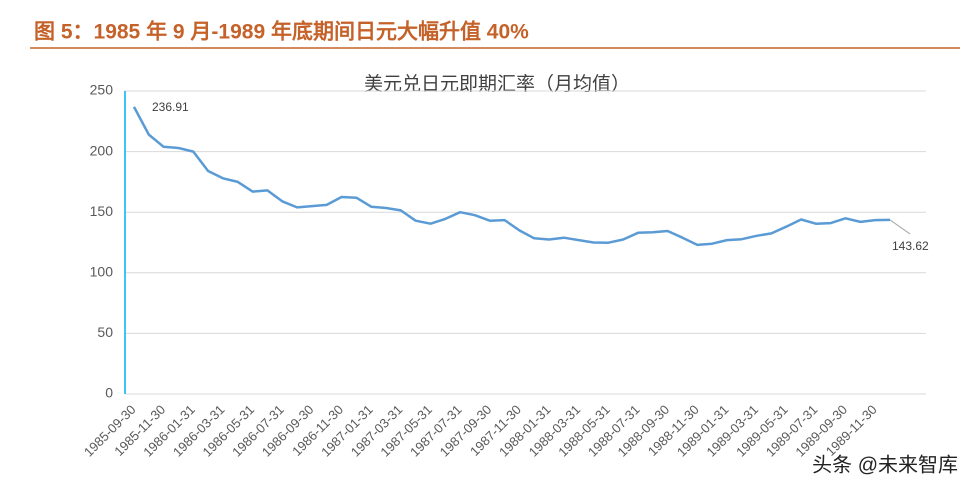 The width and height of the screenshot is (973, 490). What do you see at coordinates (102, 90) in the screenshot?
I see `y-tick-label: 250` at bounding box center [102, 90].